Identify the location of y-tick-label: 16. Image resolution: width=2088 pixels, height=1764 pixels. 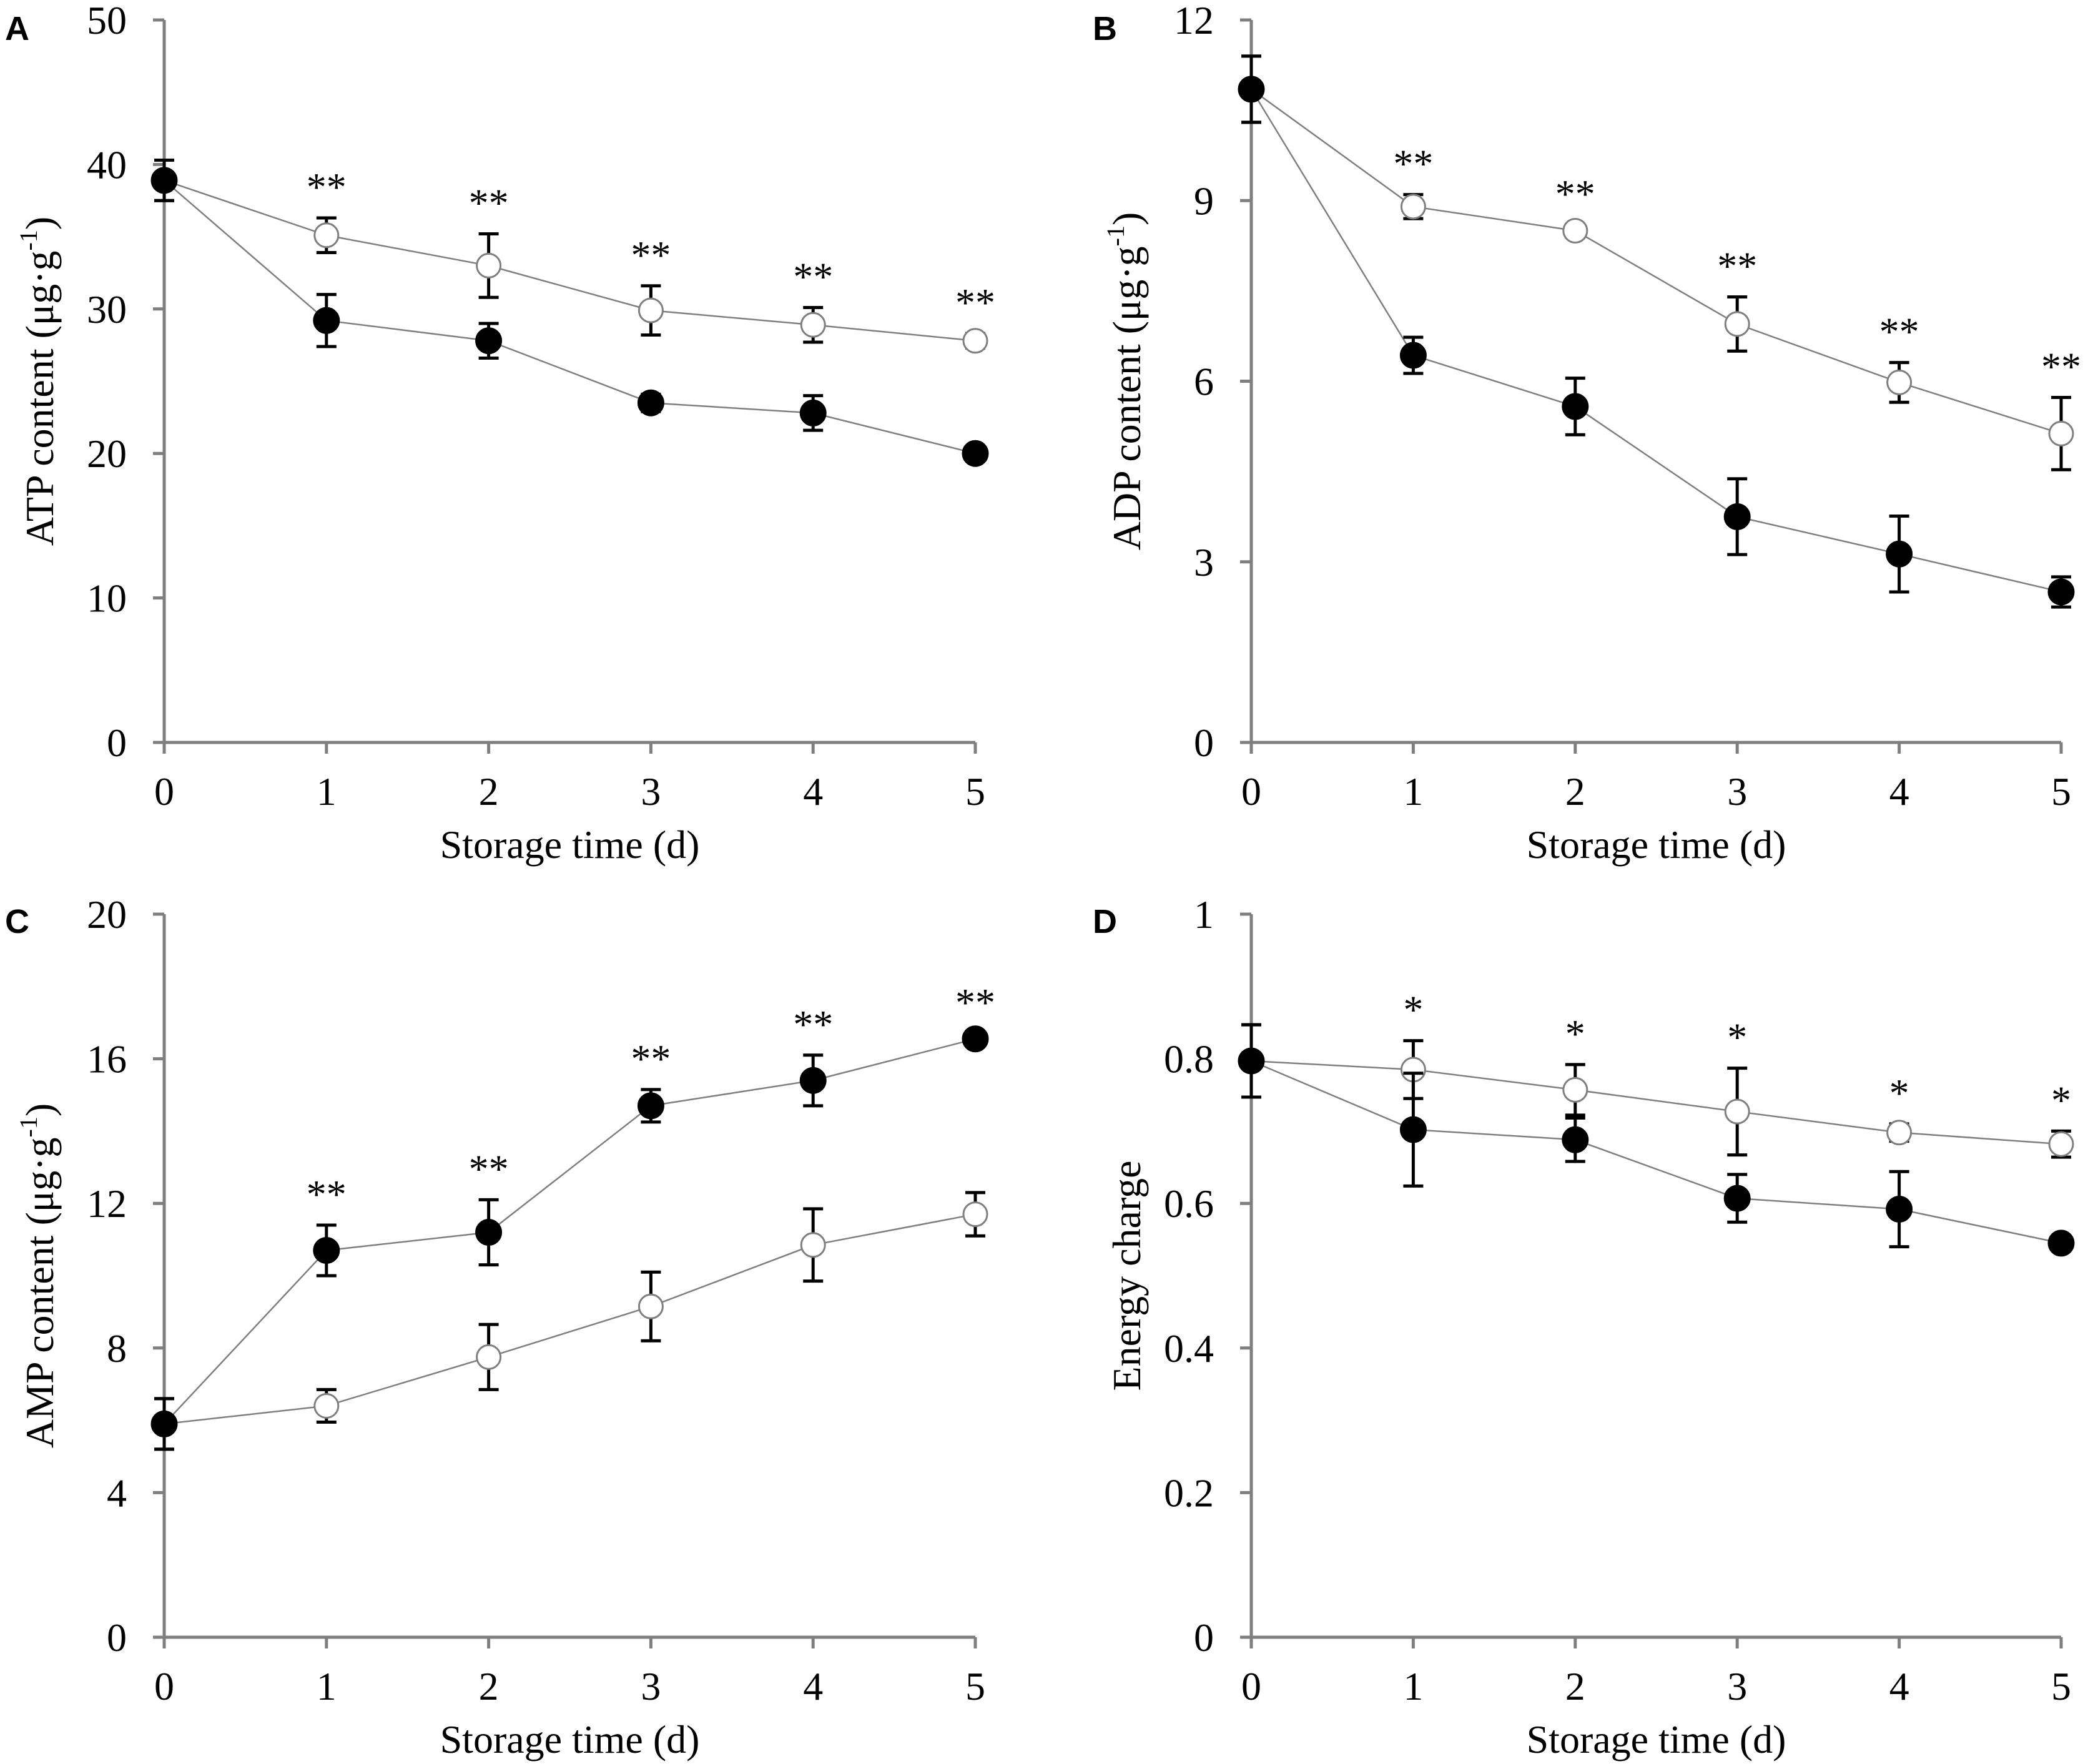
(107, 1059).